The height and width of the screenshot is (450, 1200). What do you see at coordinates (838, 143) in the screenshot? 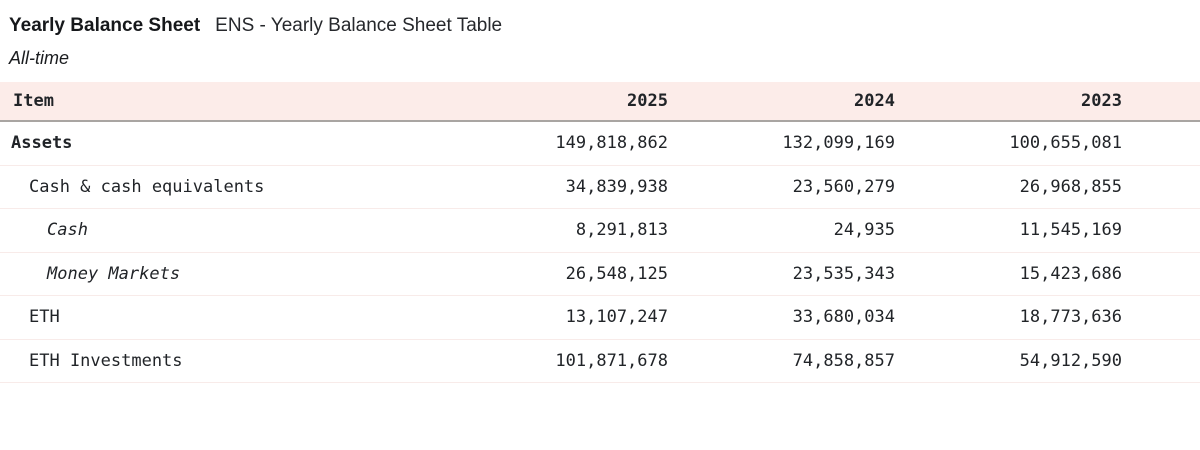
I see `row-value-2024: 132,099,169` at bounding box center [838, 143].